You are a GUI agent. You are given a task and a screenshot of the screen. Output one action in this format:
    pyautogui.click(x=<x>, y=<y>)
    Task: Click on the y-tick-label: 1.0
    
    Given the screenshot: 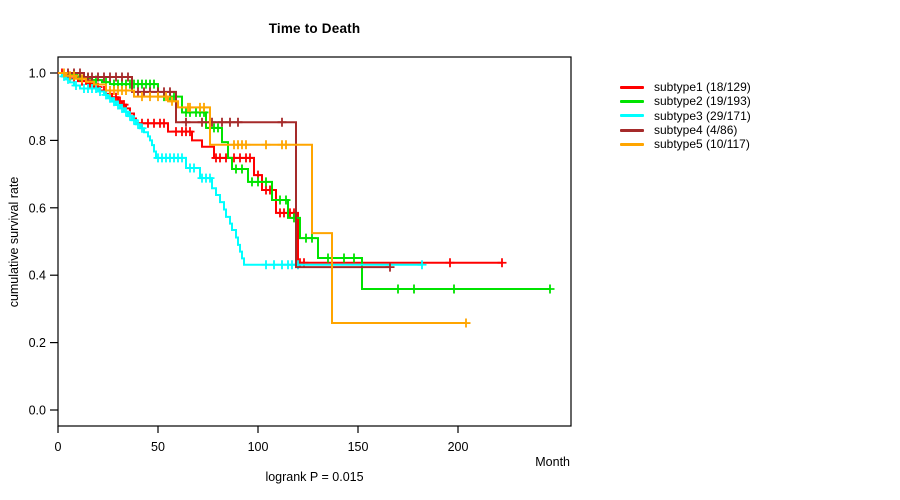 What is the action you would take?
    pyautogui.click(x=37, y=74)
    